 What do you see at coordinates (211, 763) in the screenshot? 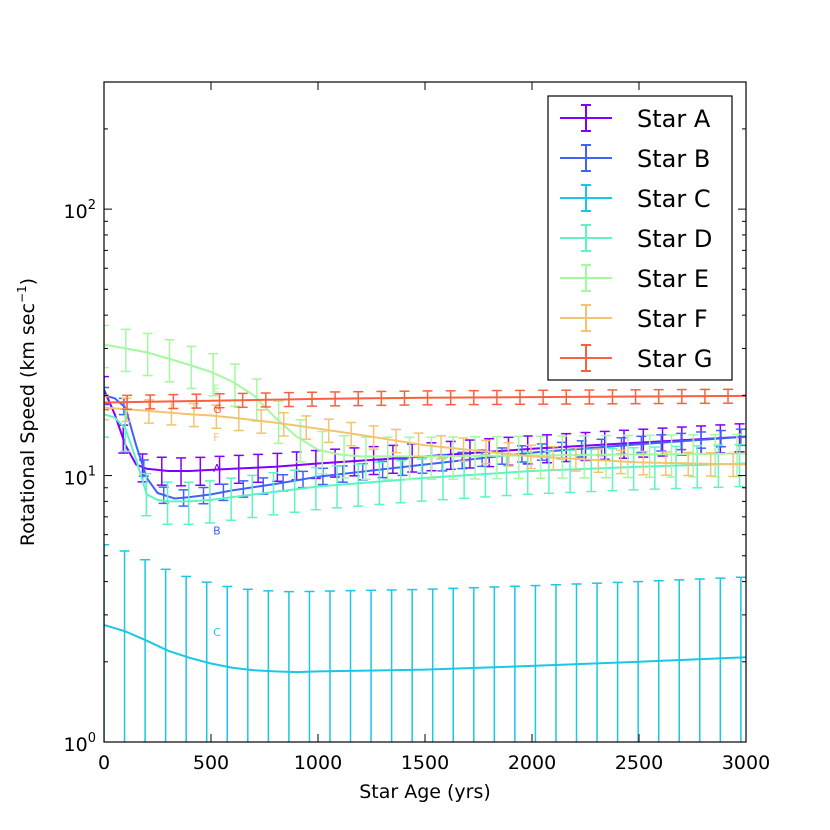
I see `x-tick-label: 500` at bounding box center [211, 763].